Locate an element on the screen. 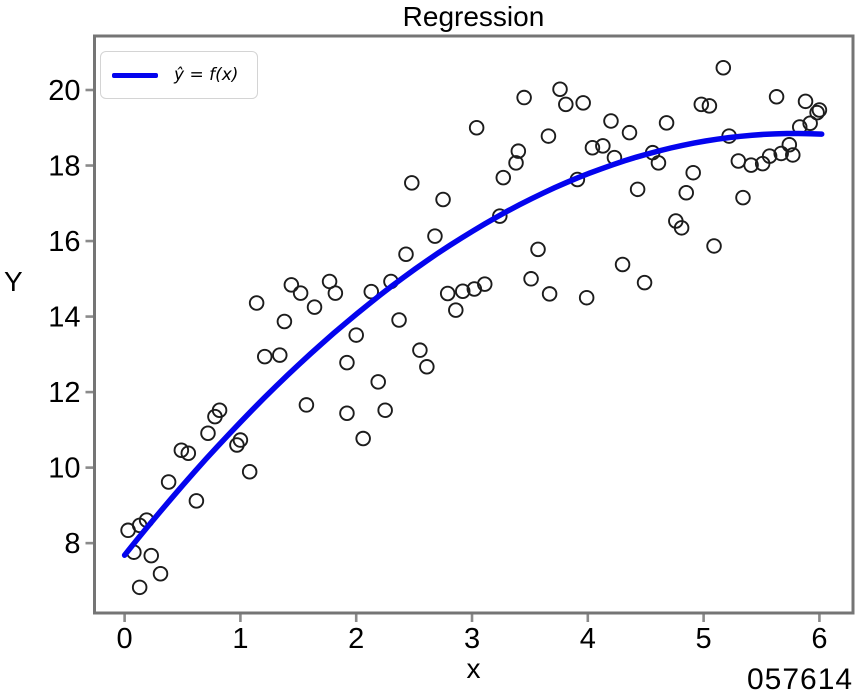 This screenshot has width=863, height=697. x-axis-label: x is located at coordinates (473, 668).